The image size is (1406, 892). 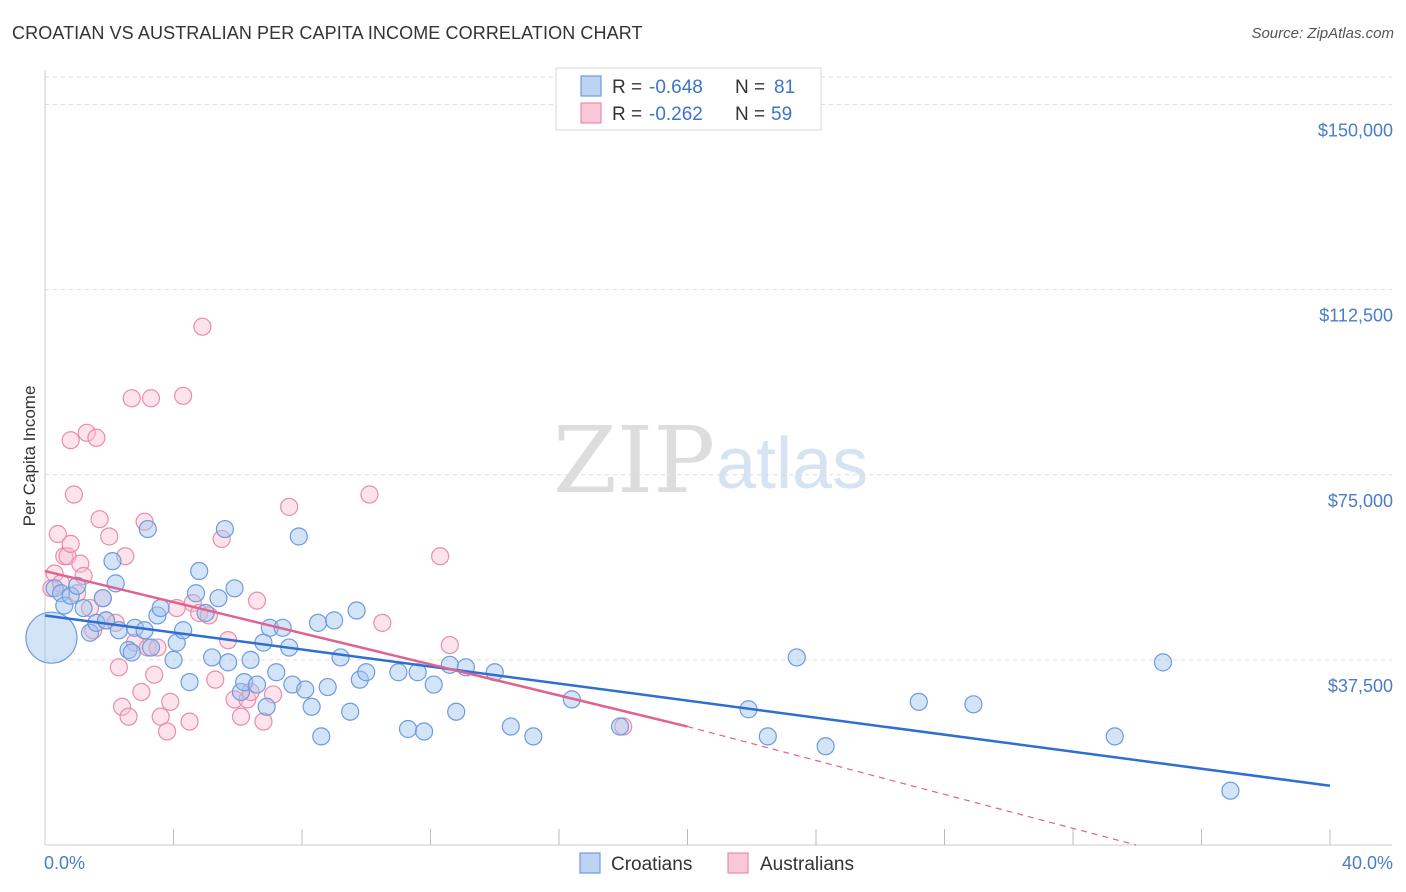 What do you see at coordinates (688, 99) in the screenshot?
I see `correlation-legend: R = -0.648 N = 81 R = -0.262 N = 59` at bounding box center [688, 99].